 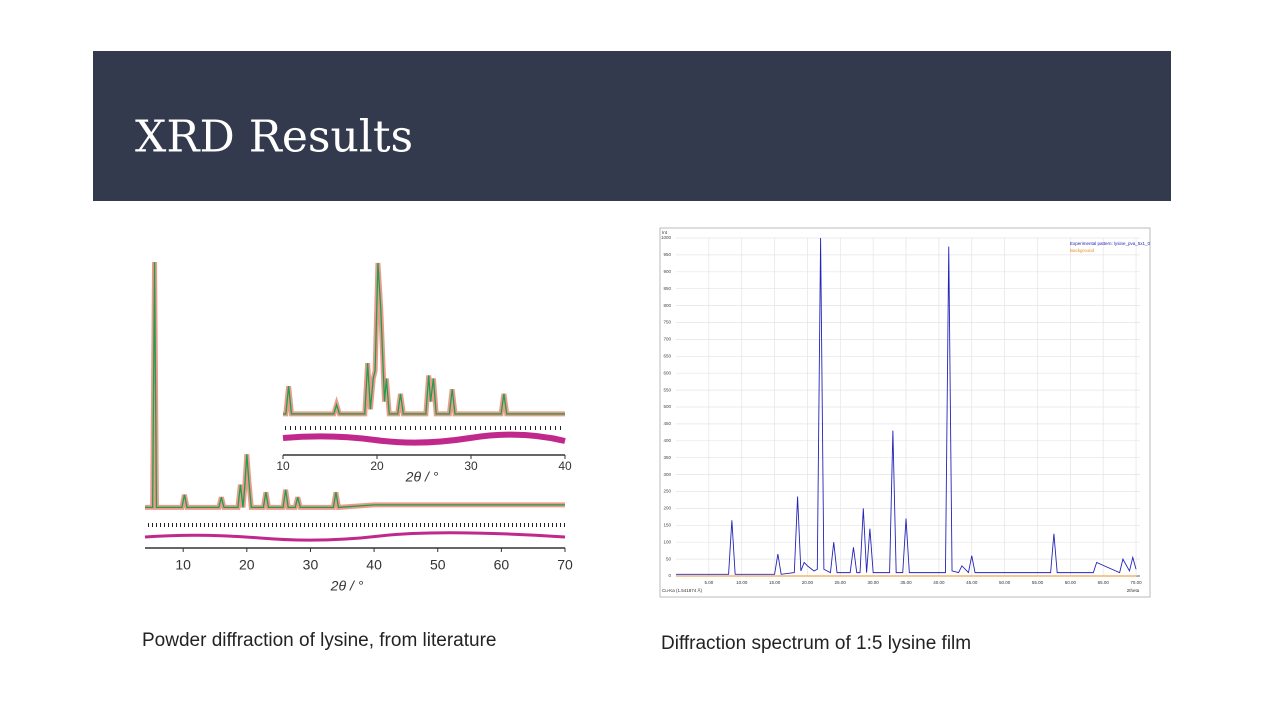 I want to click on y-tick-label: 750, so click(x=667, y=322).